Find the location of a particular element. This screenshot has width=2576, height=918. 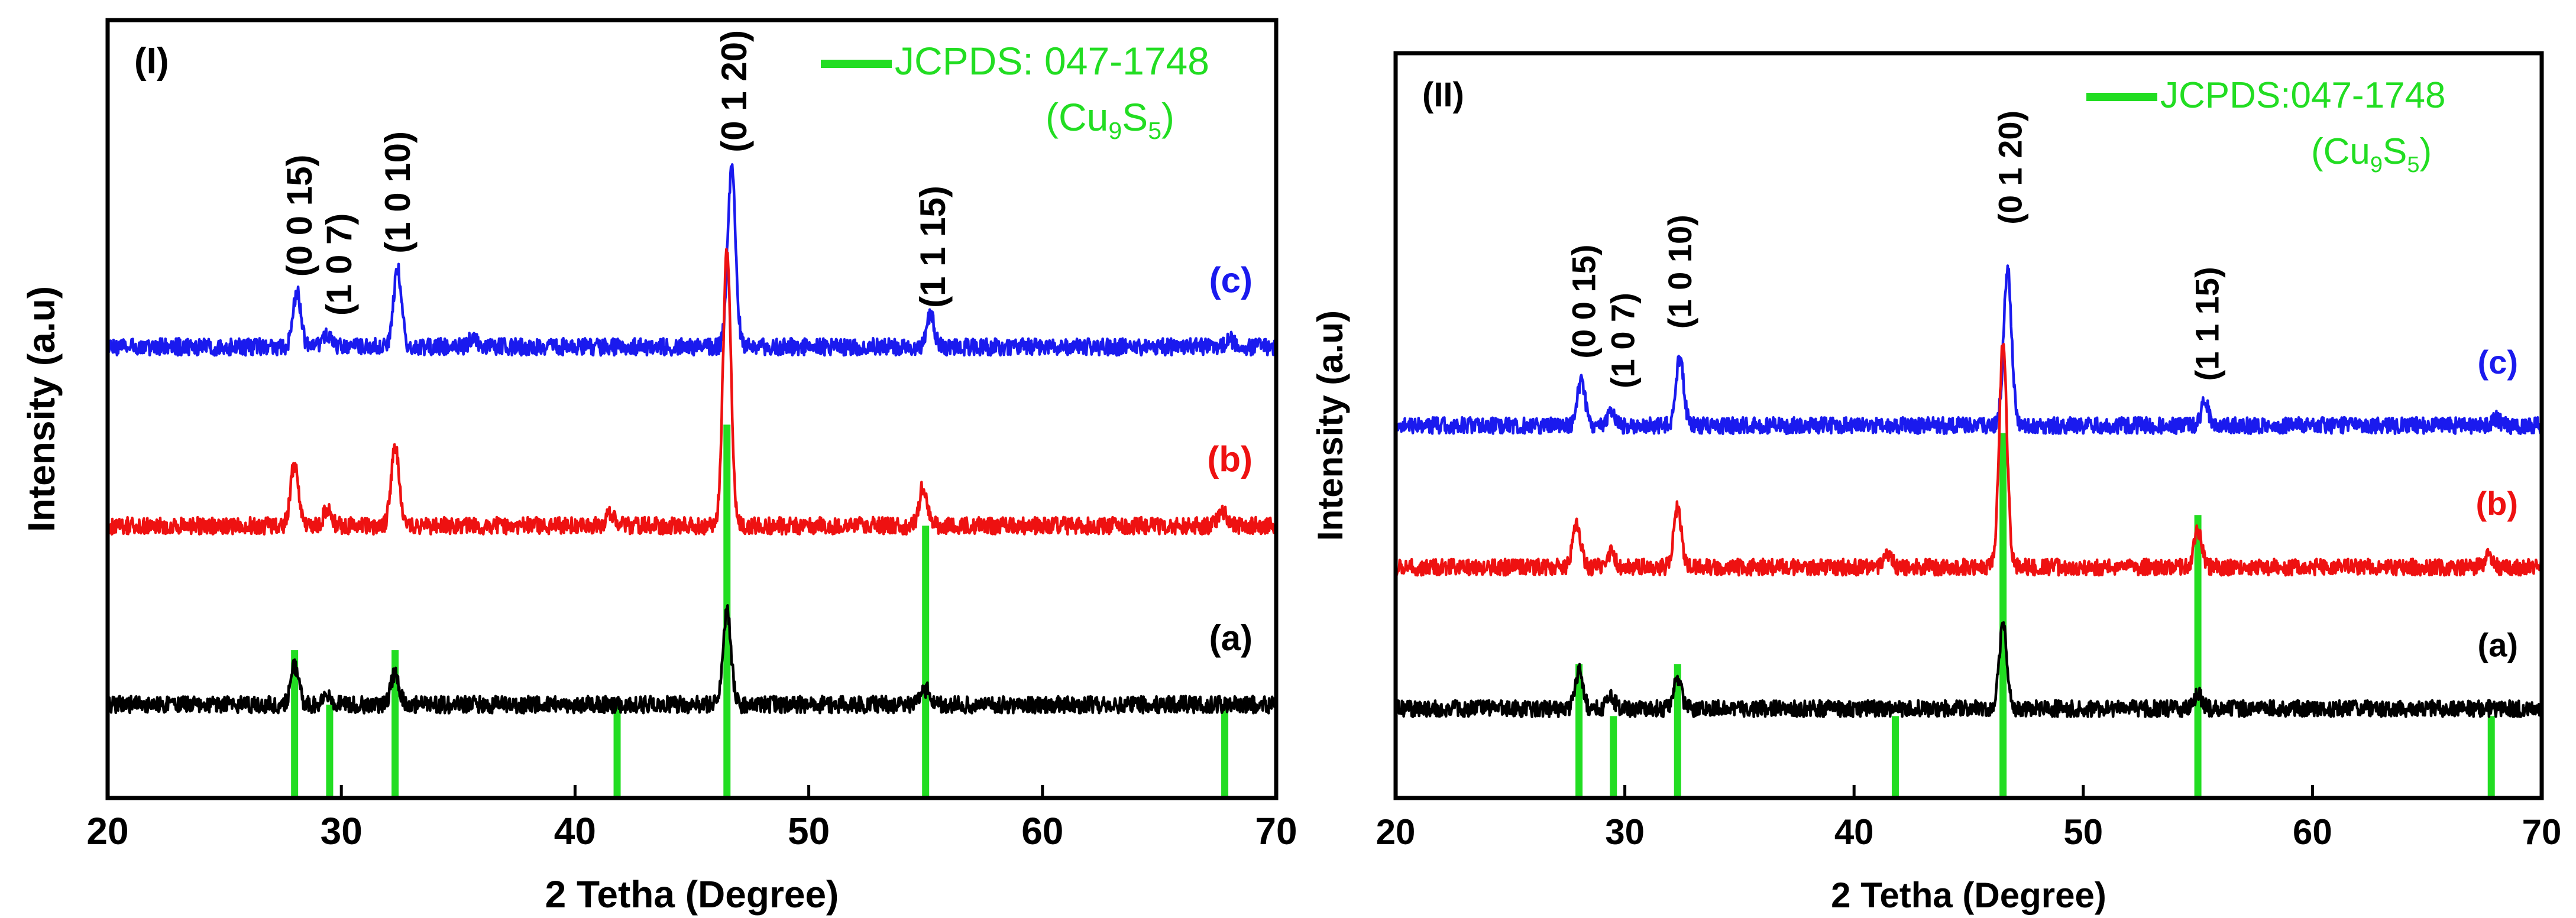

panel-label: (II) is located at coordinates (1443, 95).